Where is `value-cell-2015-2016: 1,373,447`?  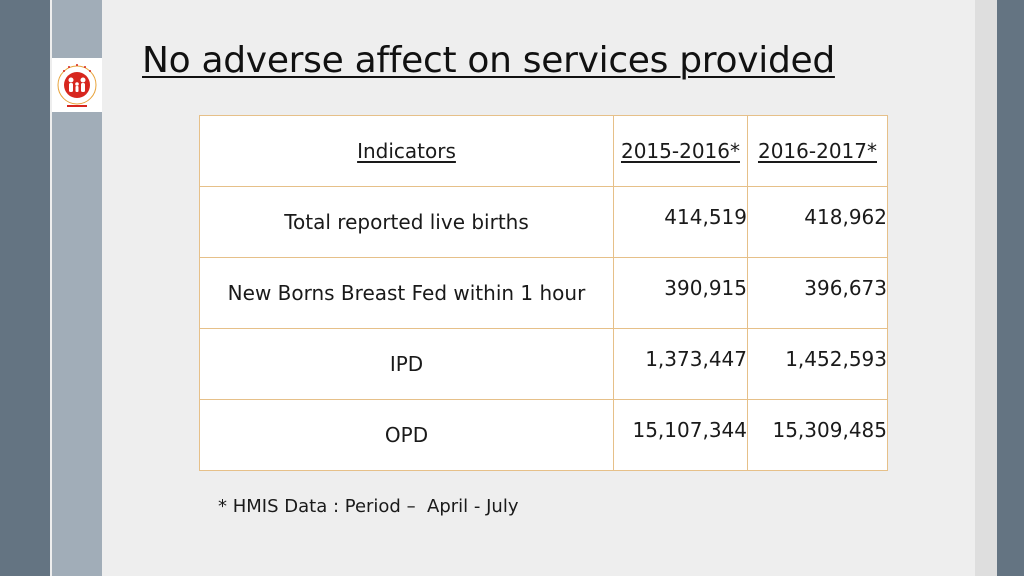
value-cell-2015-2016: 1,373,447 is located at coordinates (680, 364).